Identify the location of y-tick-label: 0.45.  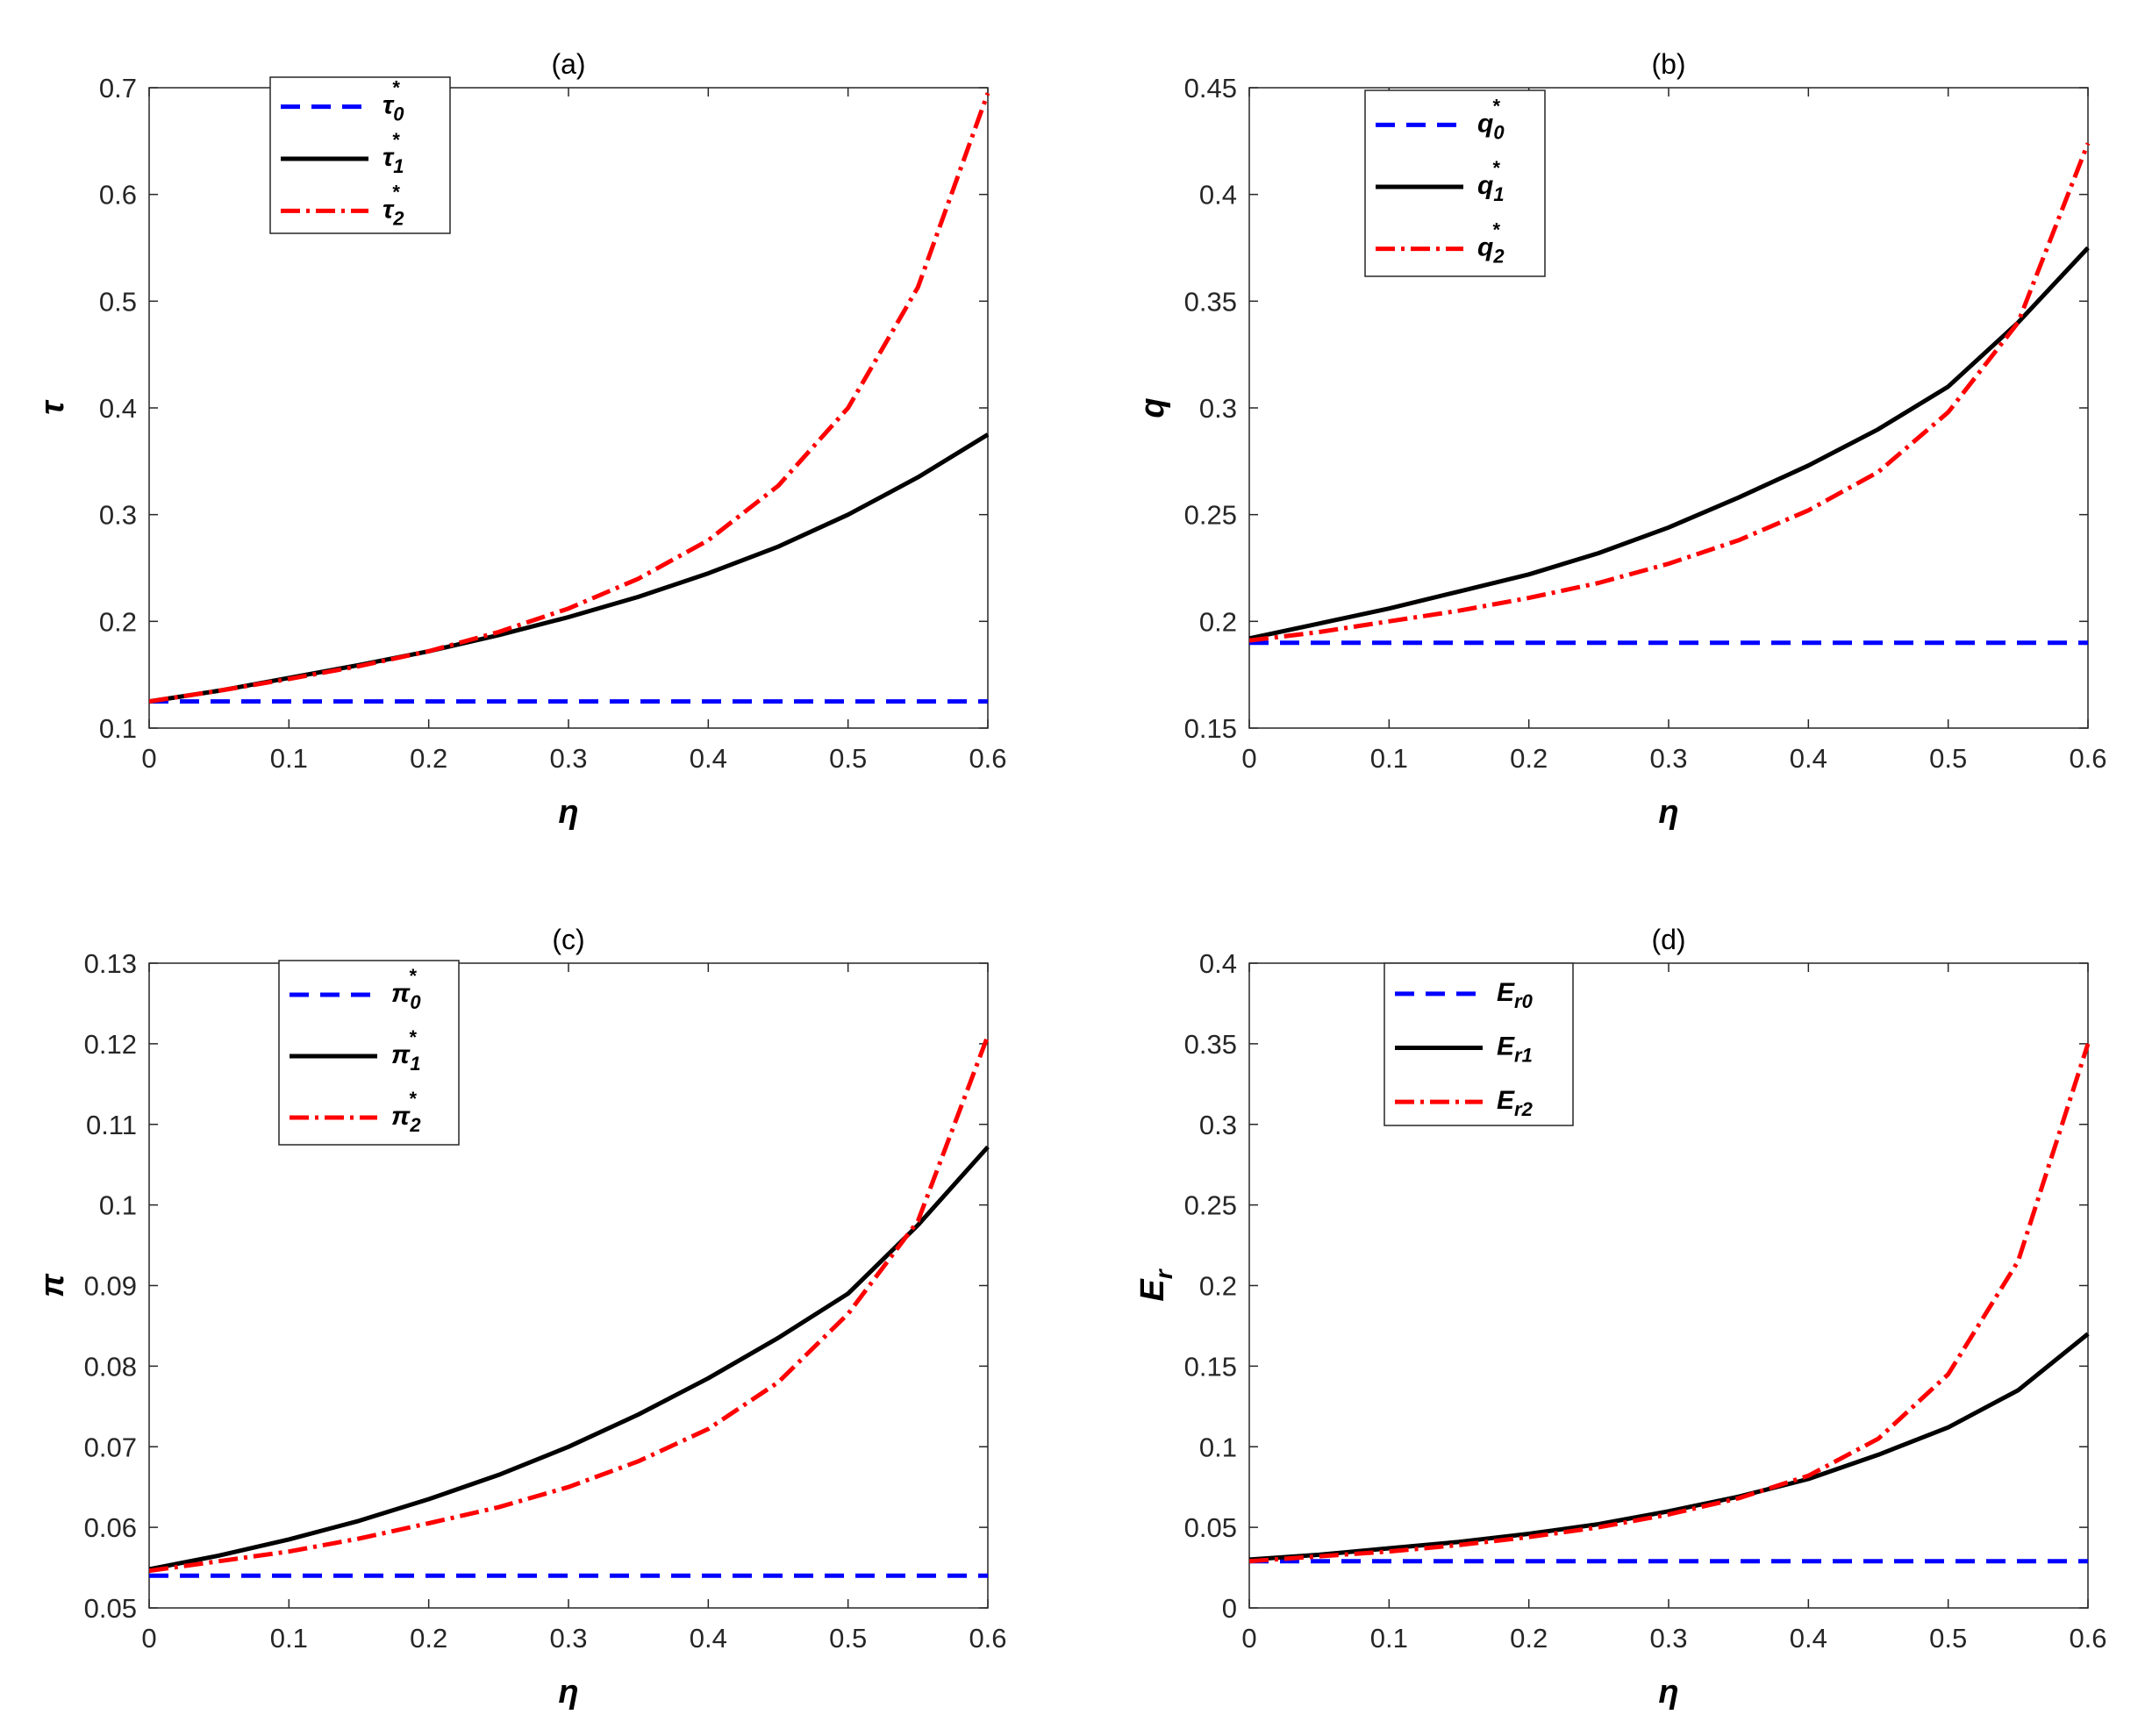
(1210, 88).